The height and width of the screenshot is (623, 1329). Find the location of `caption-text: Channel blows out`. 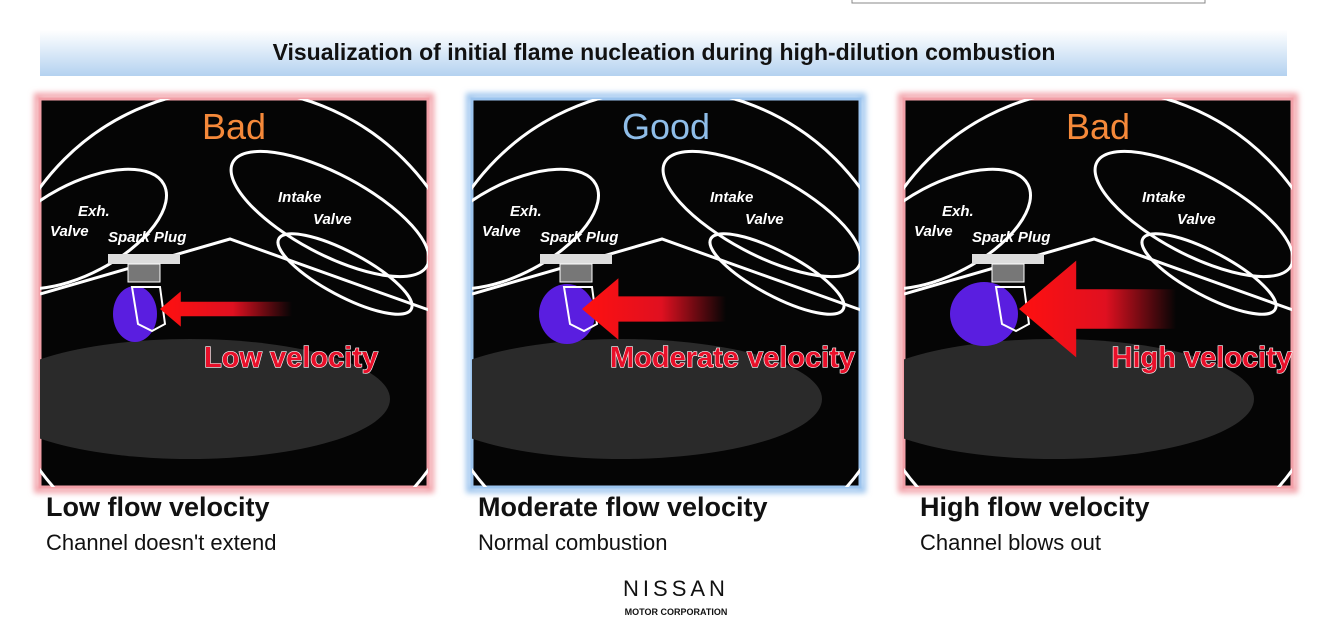

caption-text: Channel blows out is located at coordinates (1010, 542).